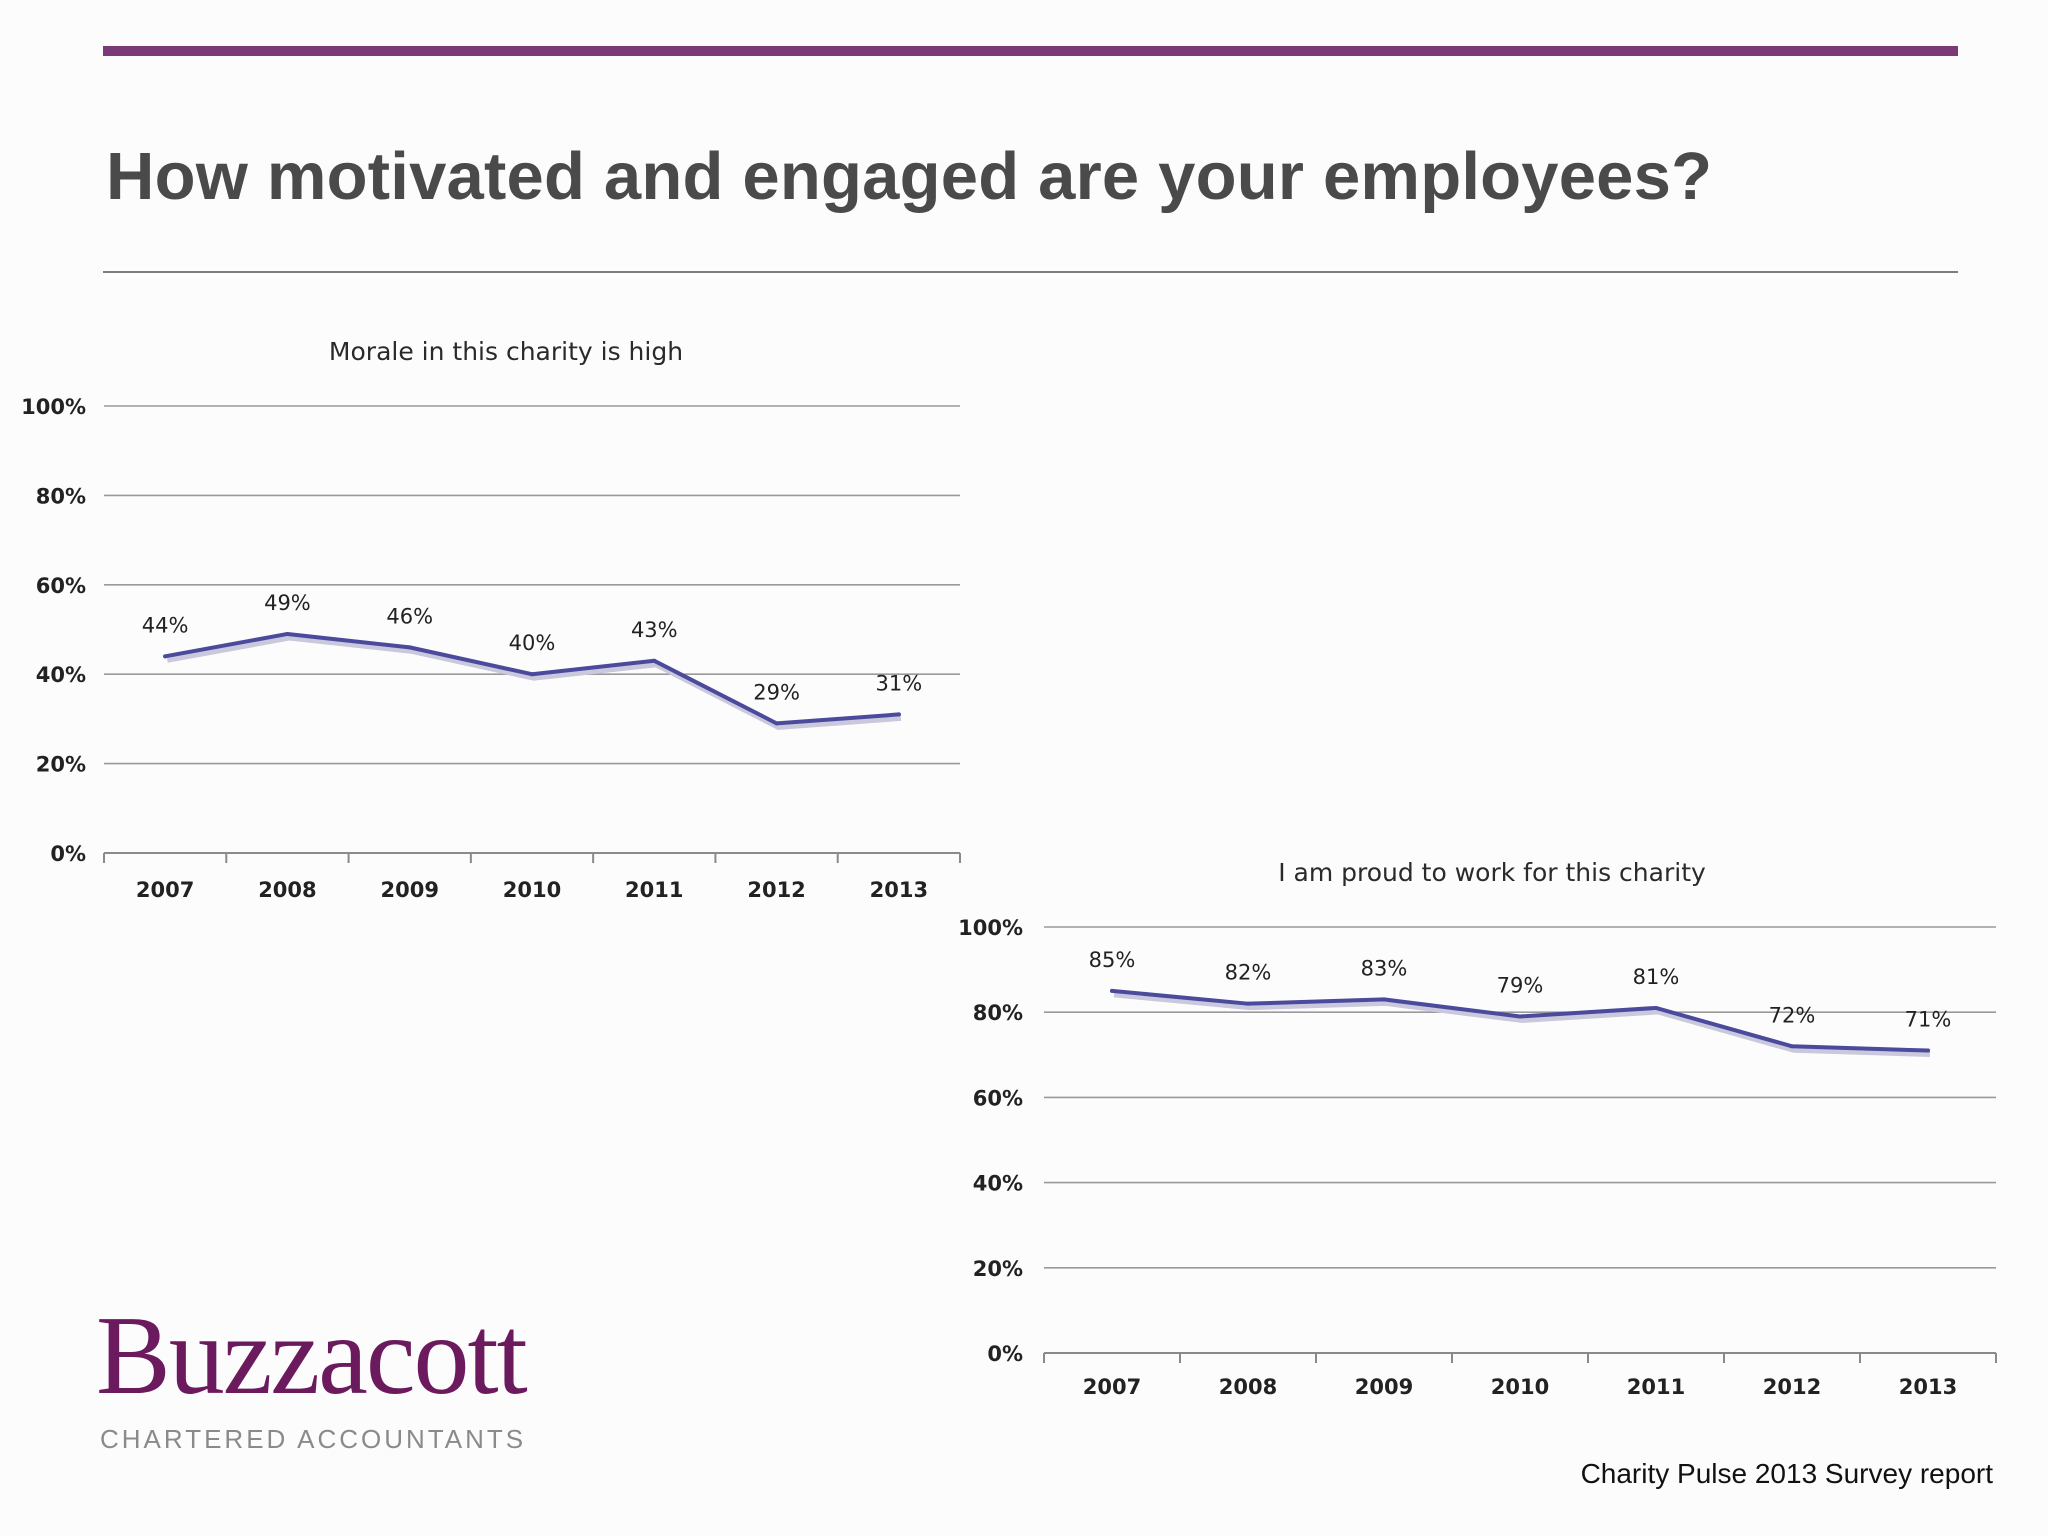 This screenshot has width=2048, height=1536. I want to click on data-label: 43%, so click(654, 630).